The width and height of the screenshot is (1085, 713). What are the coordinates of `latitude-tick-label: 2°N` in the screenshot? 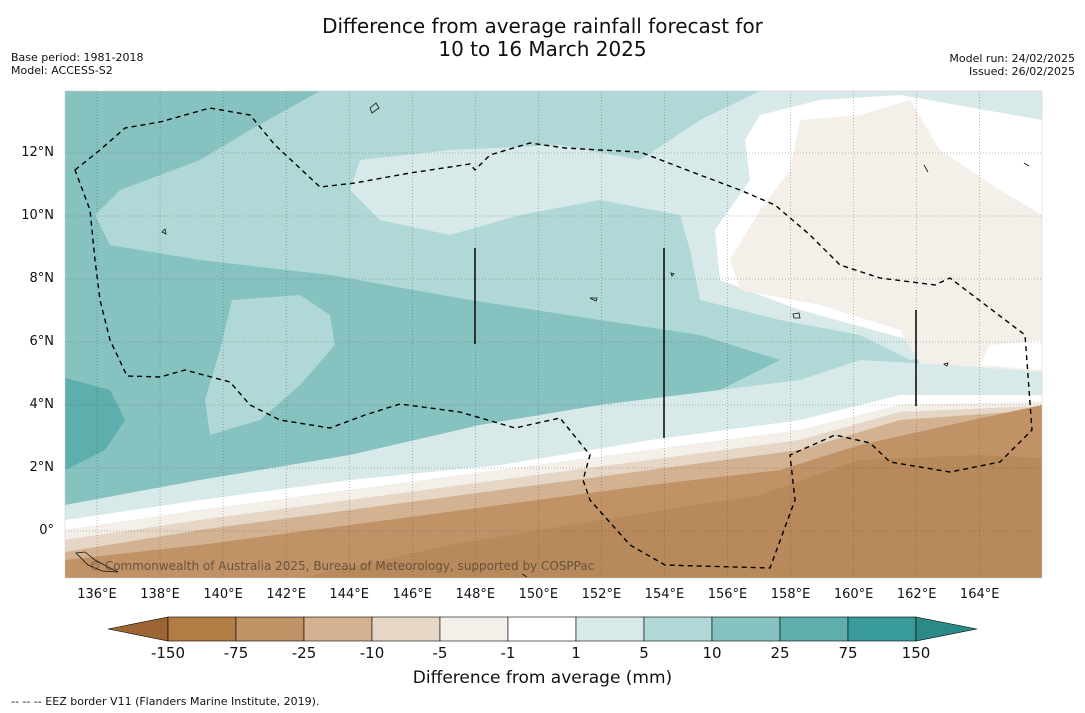 It's located at (42, 467).